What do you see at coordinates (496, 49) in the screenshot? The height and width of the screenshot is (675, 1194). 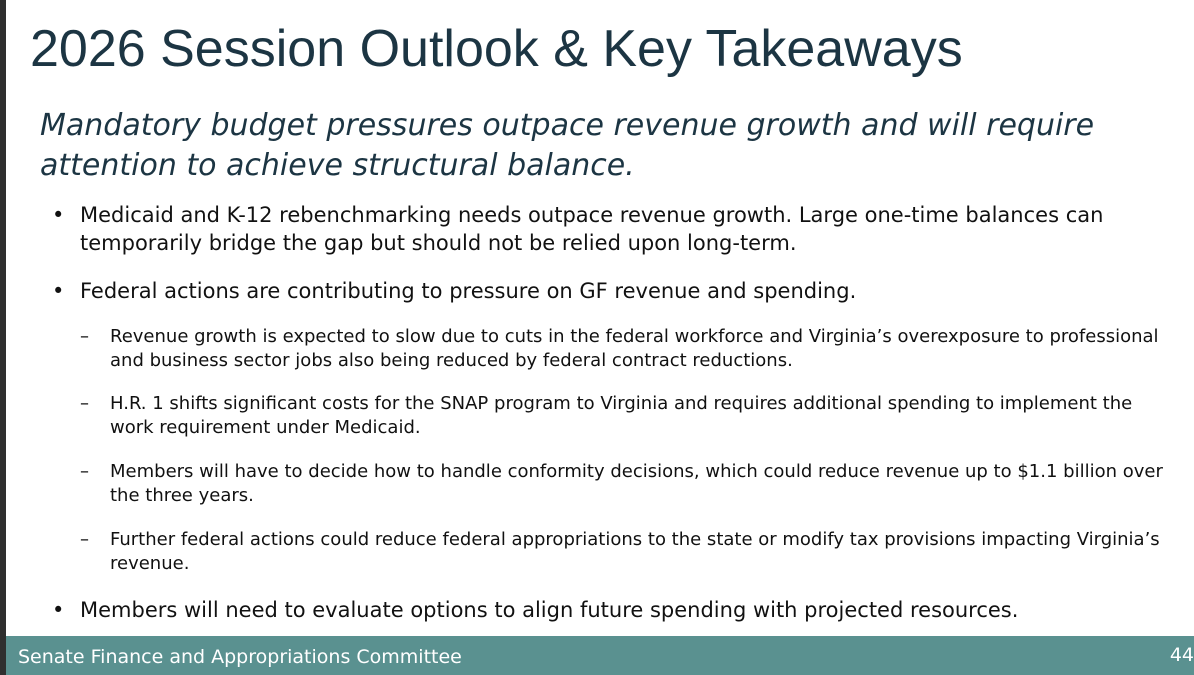 I see `slide-title: 2026 Session Outlook & Key Takeaways` at bounding box center [496, 49].